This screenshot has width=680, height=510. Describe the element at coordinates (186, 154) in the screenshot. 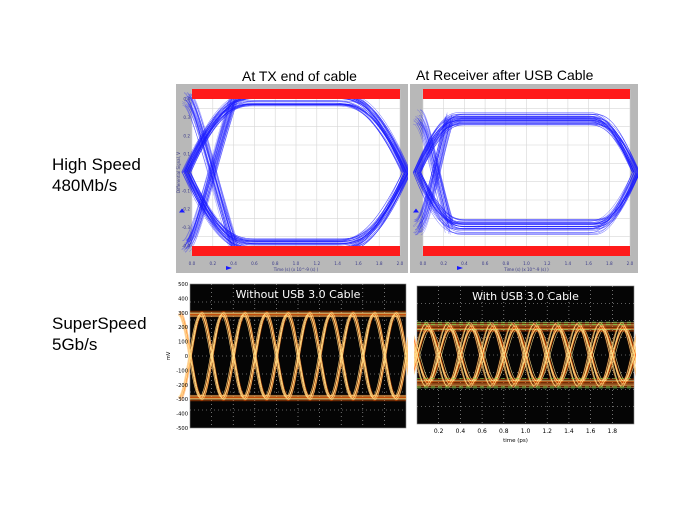

I see `y-tick-label: 0.1` at that location.